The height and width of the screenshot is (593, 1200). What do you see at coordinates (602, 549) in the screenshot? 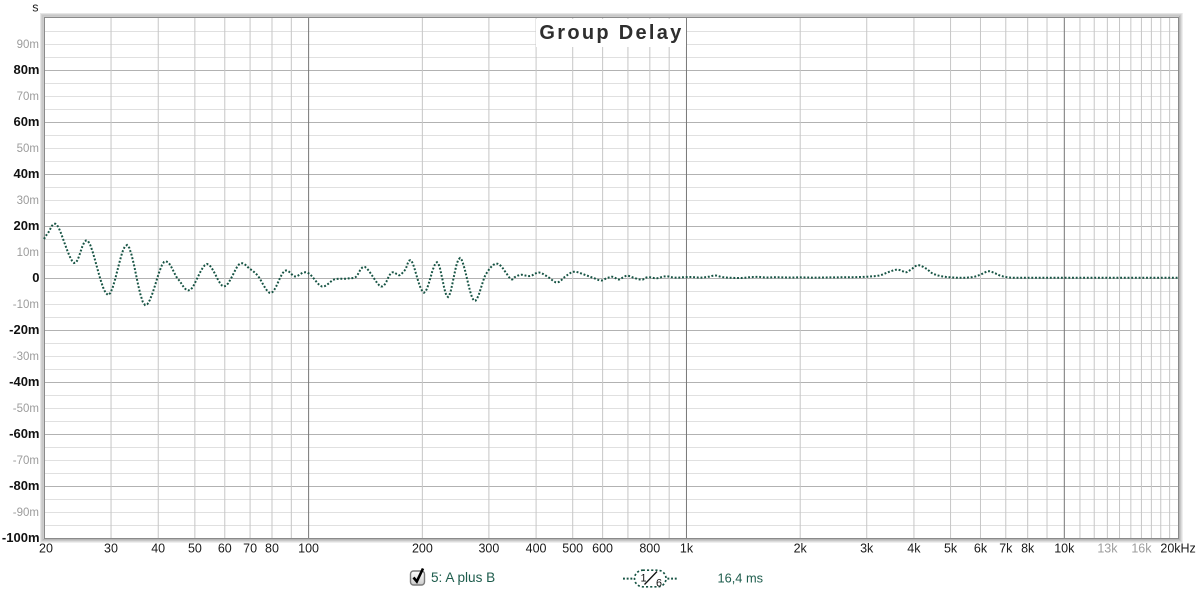
I see `svg-text: 600` at bounding box center [602, 549].